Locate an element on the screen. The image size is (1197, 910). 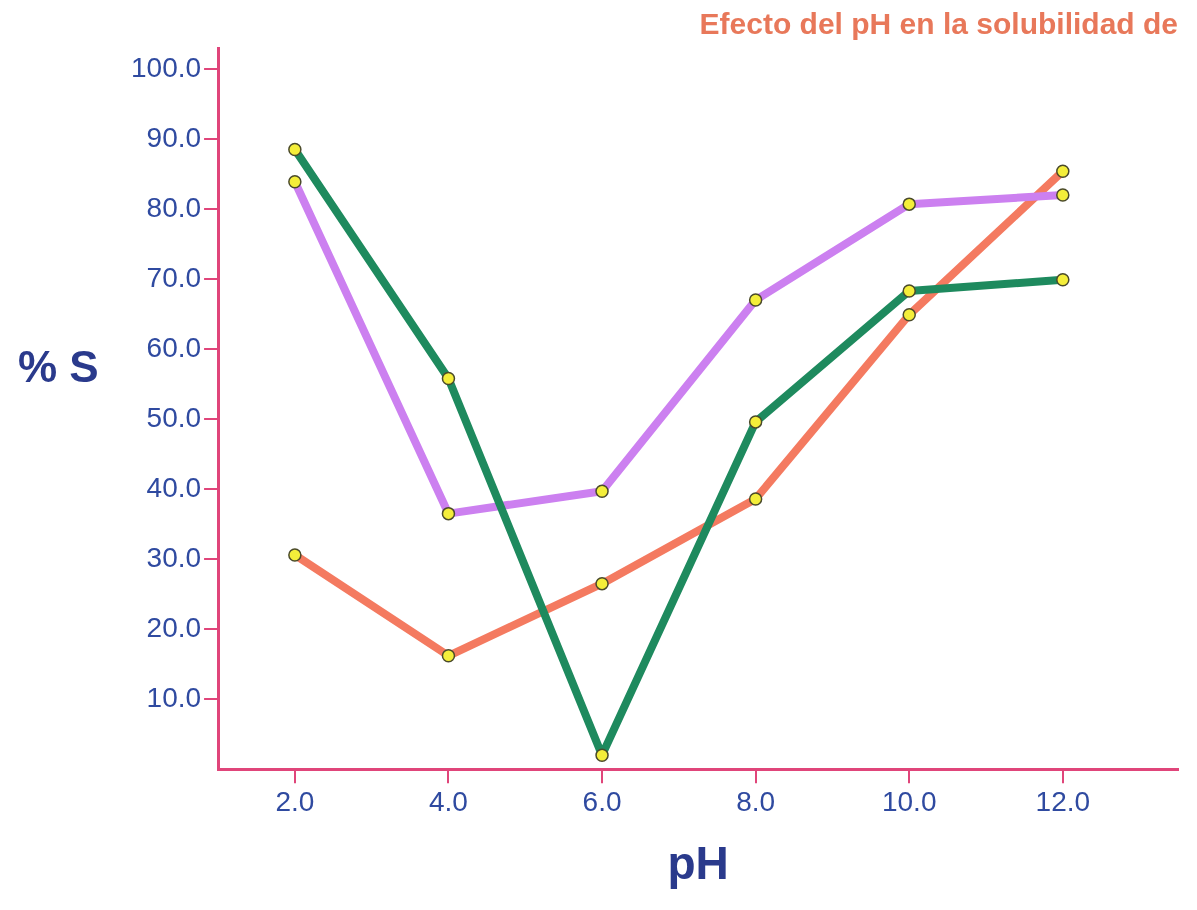
y-tick-label: 20.0 is located at coordinates (174, 627).